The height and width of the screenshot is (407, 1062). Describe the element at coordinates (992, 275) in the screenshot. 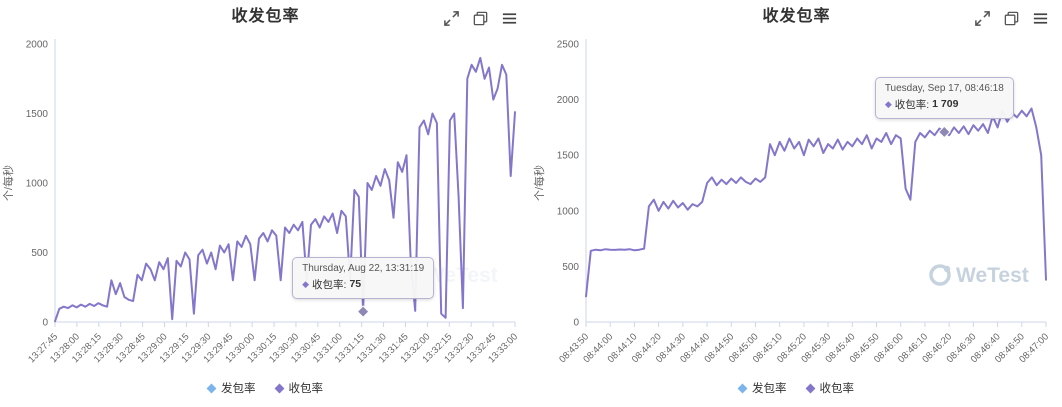

I see `svg-text: WeTest` at that location.